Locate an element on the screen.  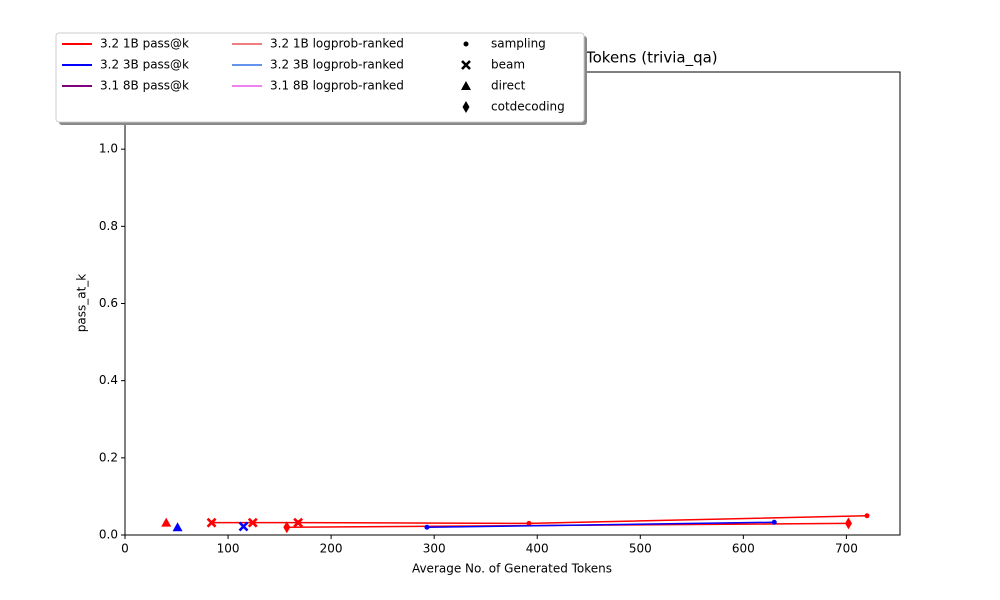
y-tick-label: 0.4 is located at coordinates (108, 380).